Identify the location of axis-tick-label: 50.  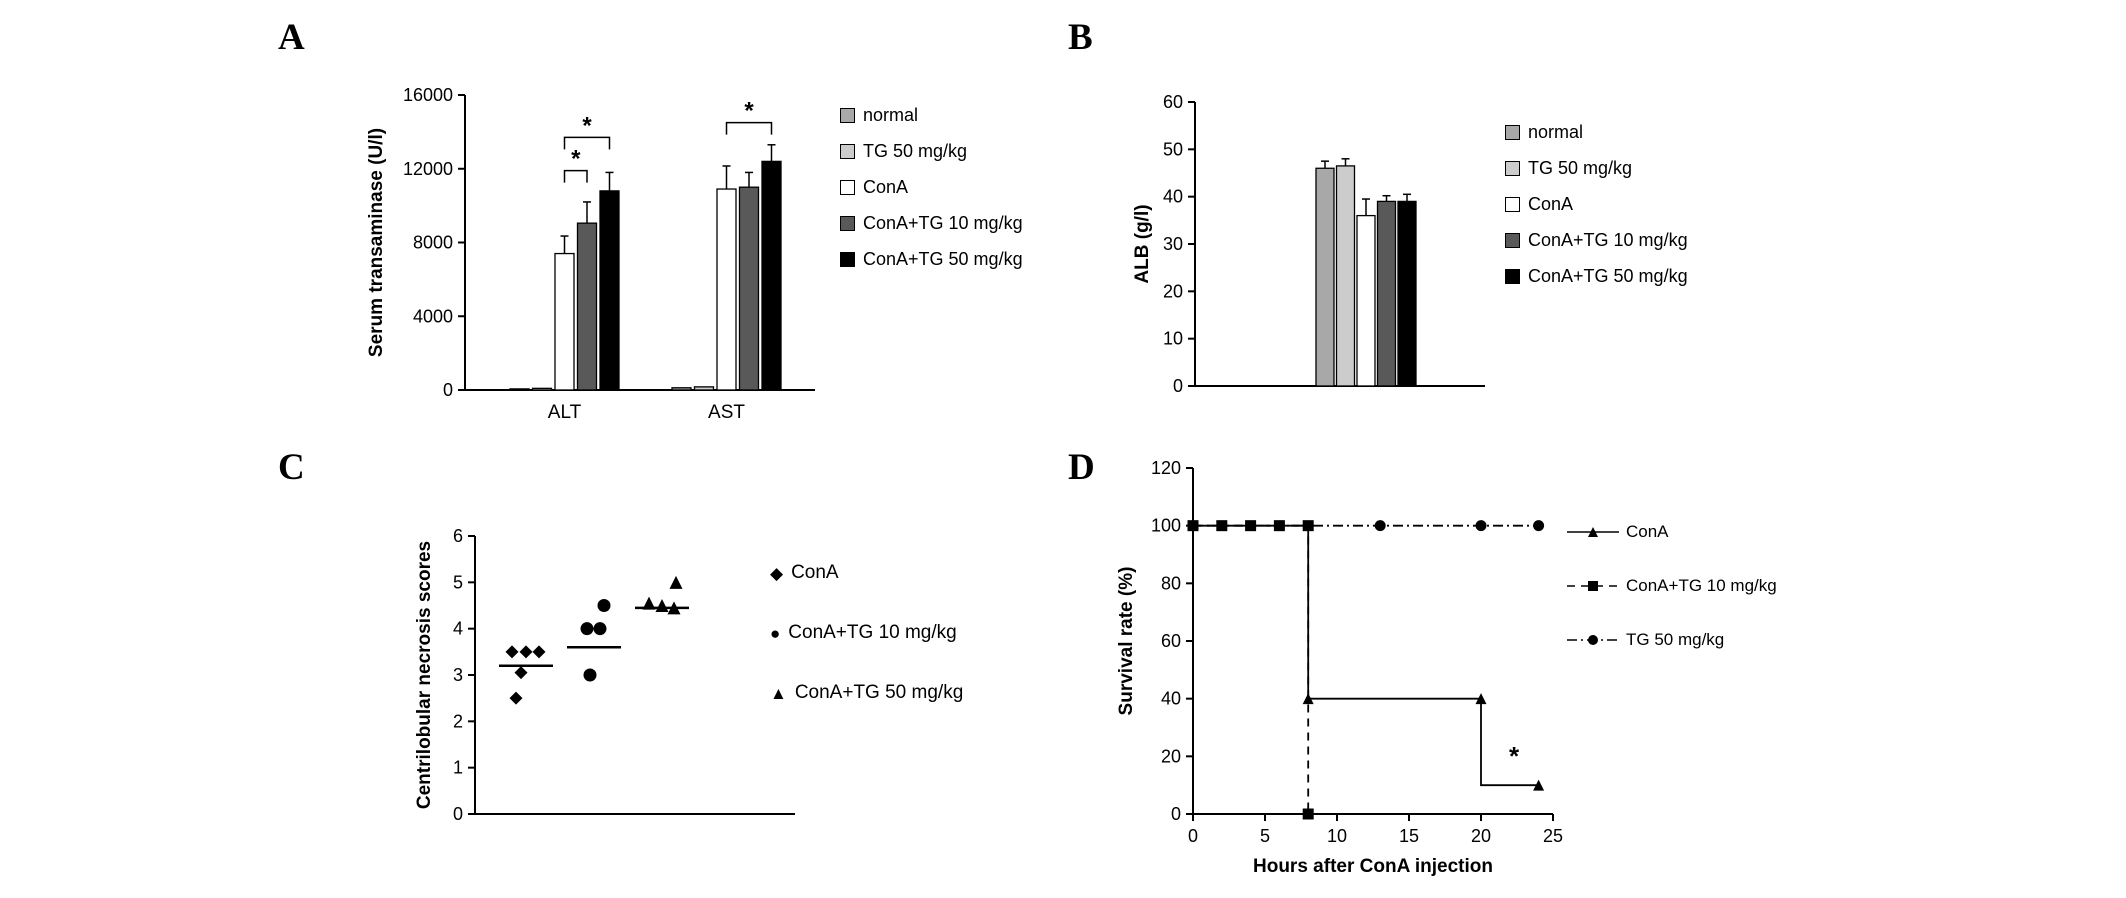
(1173, 149).